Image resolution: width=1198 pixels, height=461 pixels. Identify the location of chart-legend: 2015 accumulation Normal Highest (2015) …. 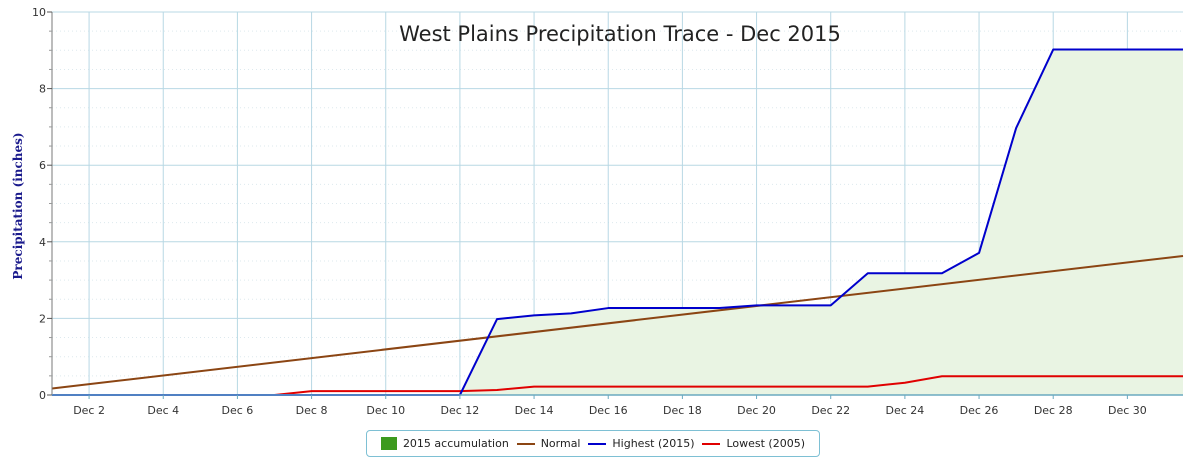
(593, 443).